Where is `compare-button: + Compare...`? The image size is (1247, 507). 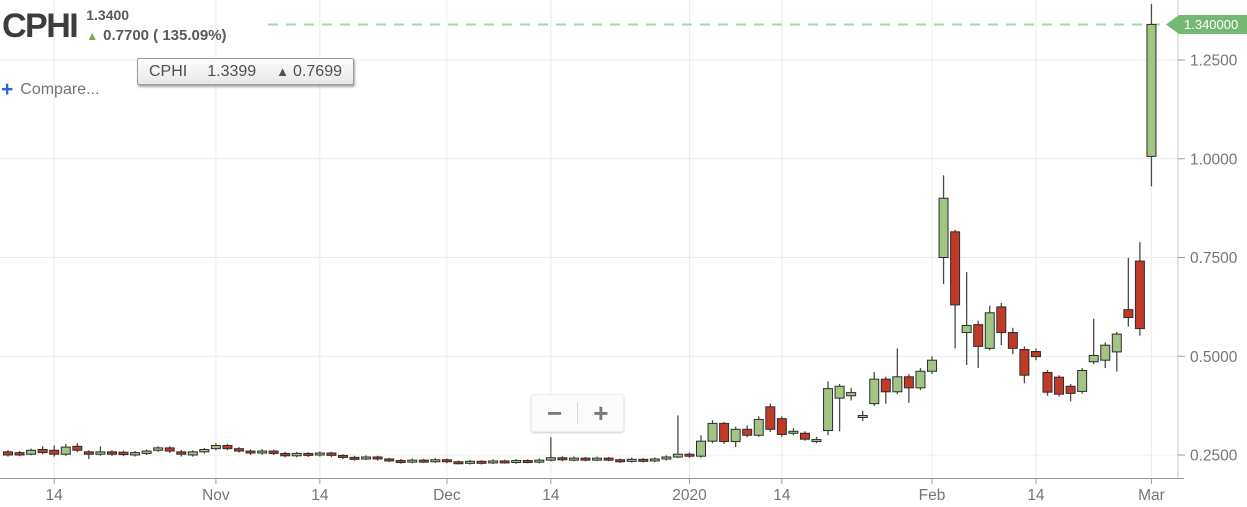 compare-button: + Compare... is located at coordinates (50, 89).